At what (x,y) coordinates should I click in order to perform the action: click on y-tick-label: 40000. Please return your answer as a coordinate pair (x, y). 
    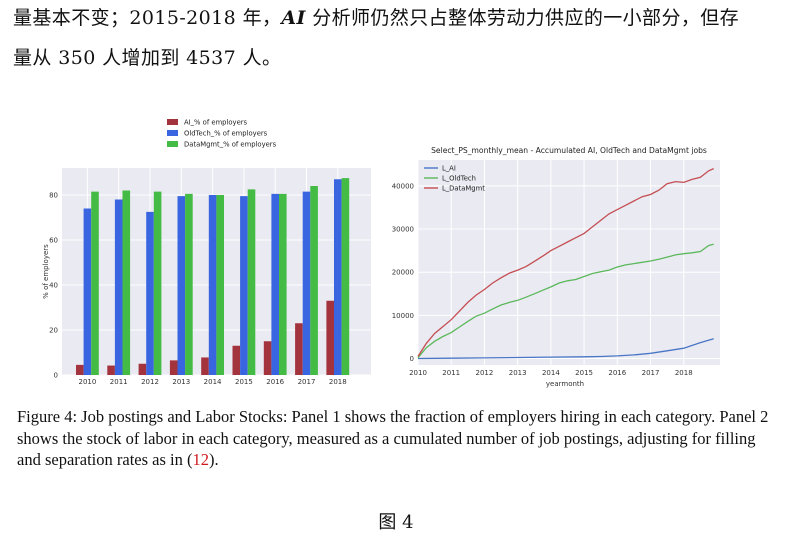
    Looking at the image, I should click on (403, 186).